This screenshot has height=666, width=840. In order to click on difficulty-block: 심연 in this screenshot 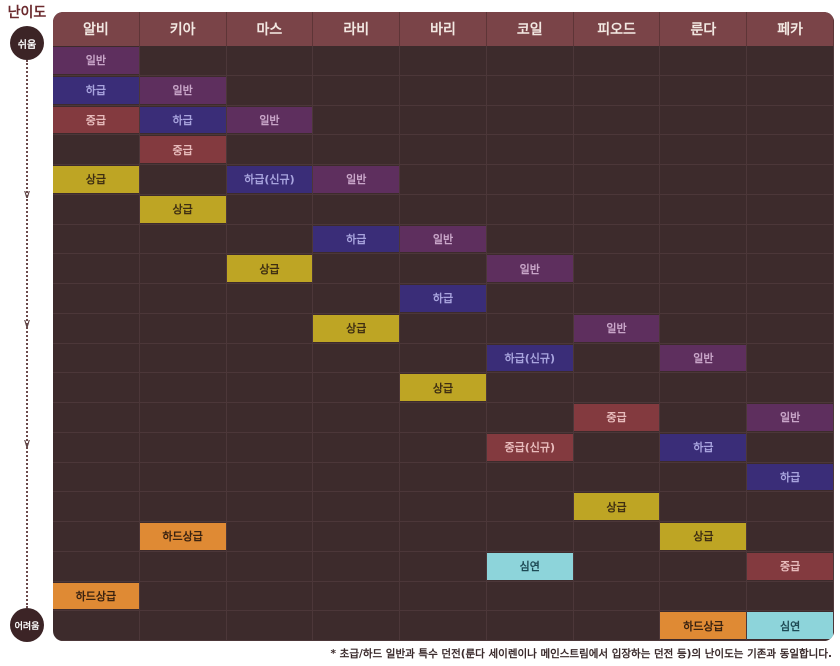, I will do `click(790, 625)`.